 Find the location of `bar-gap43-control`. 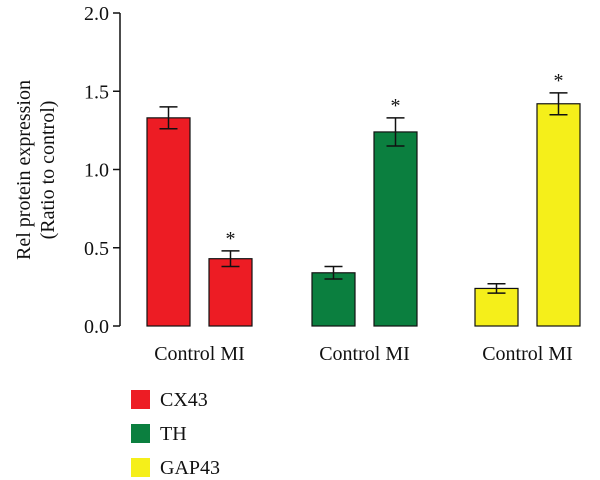

bar-gap43-control is located at coordinates (496, 307).